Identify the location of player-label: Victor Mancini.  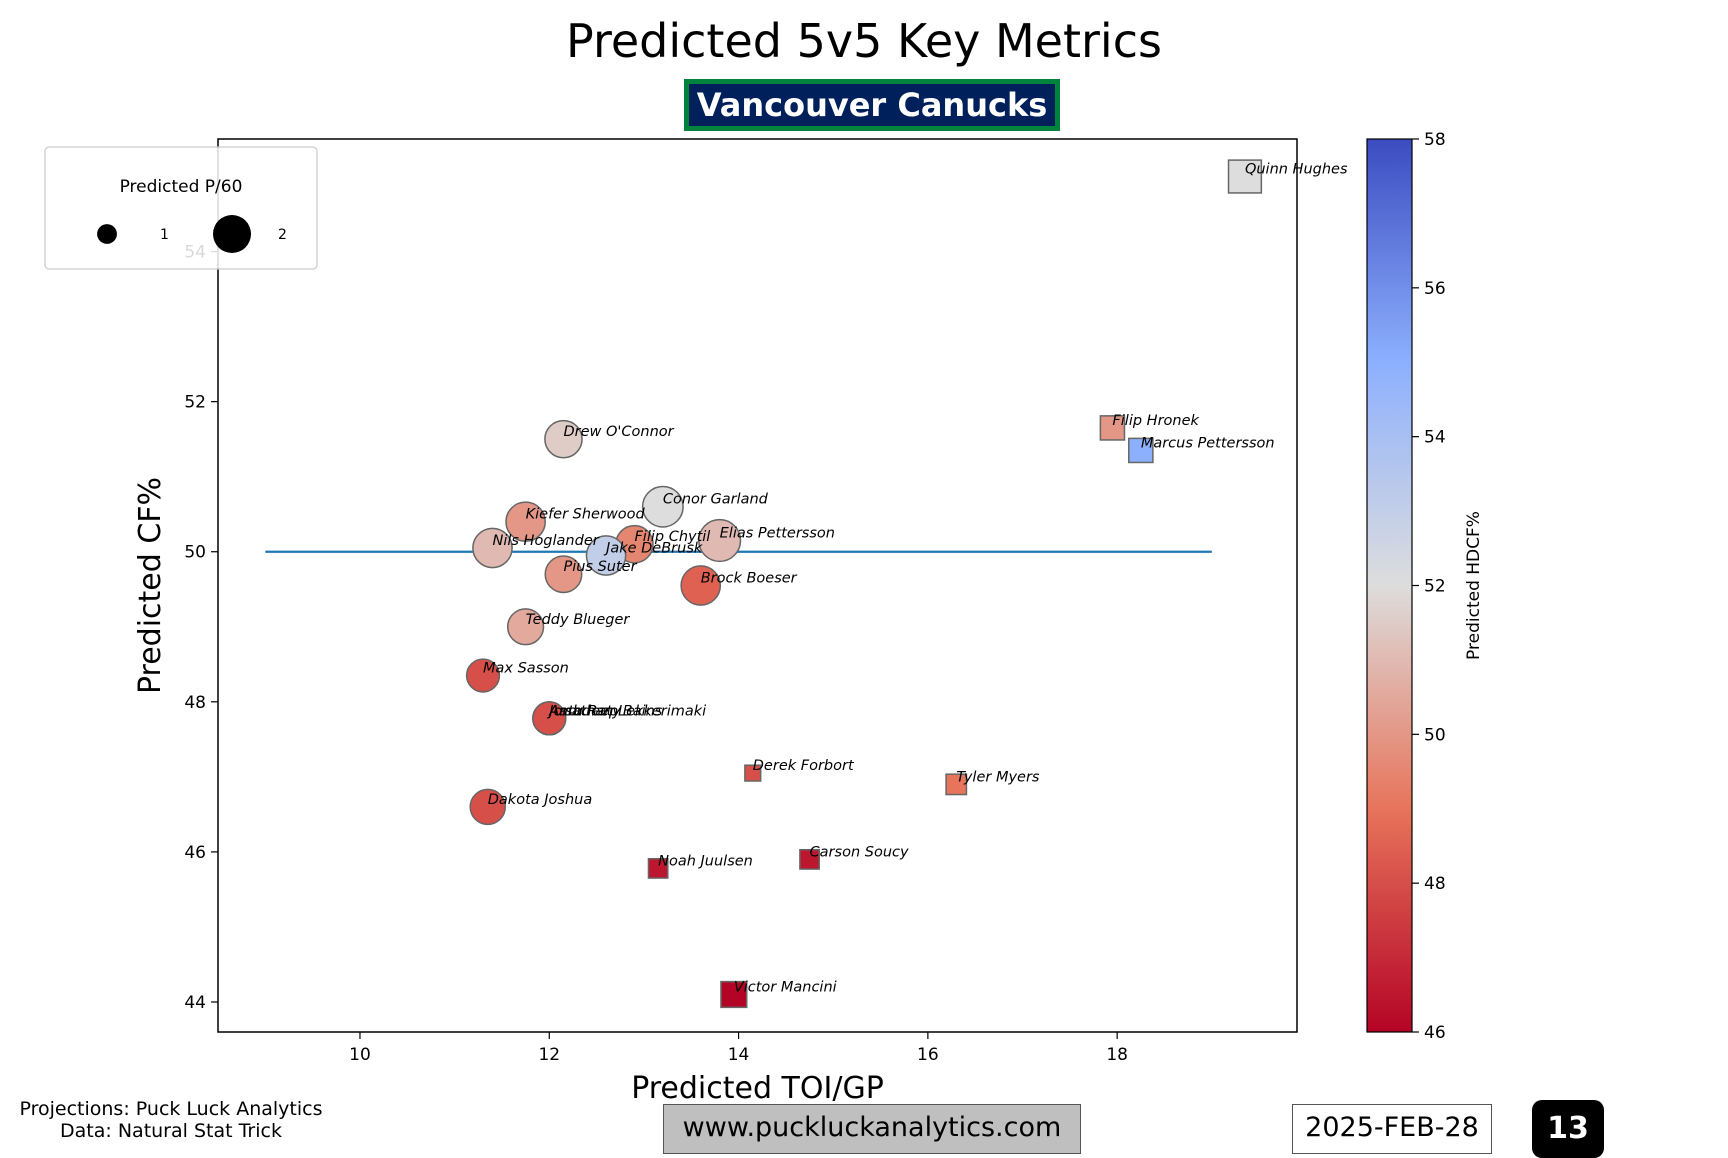
(785, 987).